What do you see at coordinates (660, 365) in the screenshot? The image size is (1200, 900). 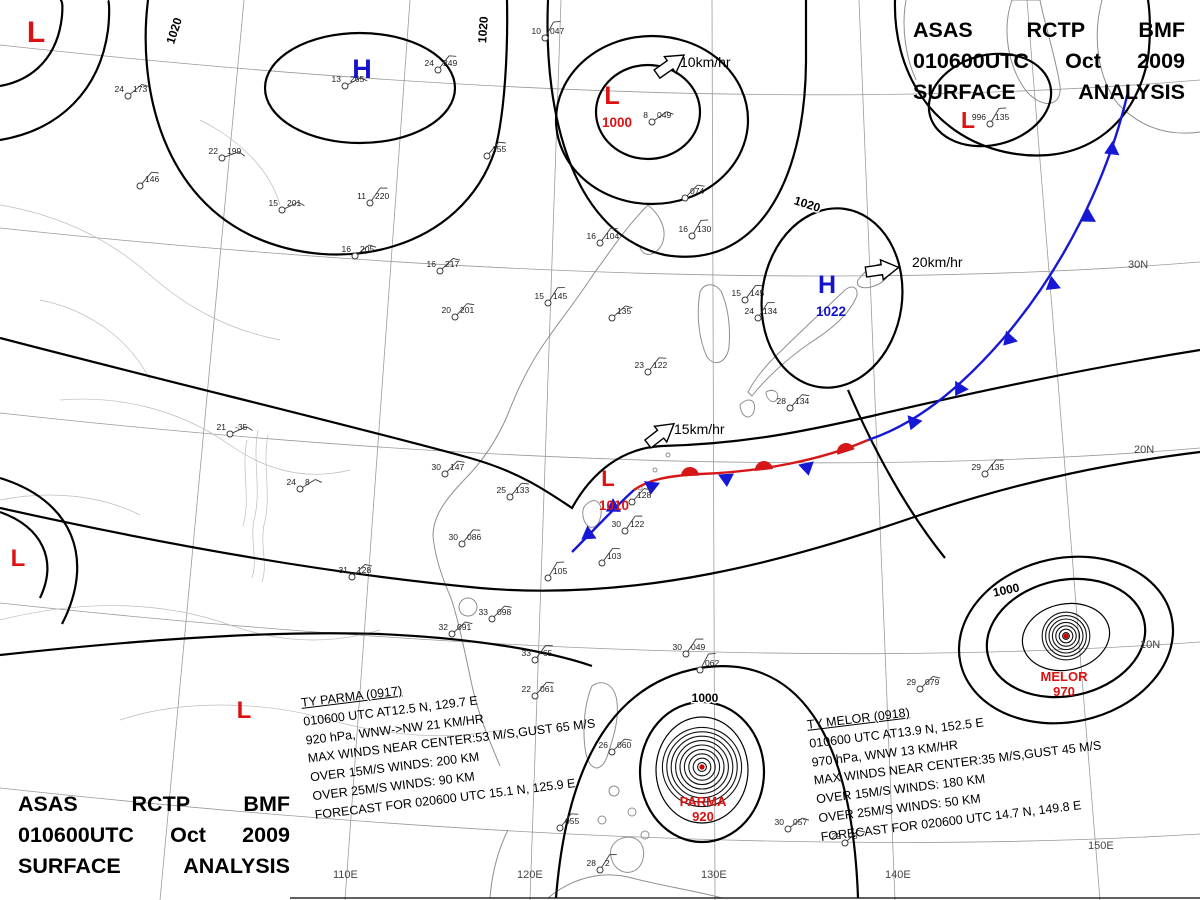 I see `station-value: 122` at bounding box center [660, 365].